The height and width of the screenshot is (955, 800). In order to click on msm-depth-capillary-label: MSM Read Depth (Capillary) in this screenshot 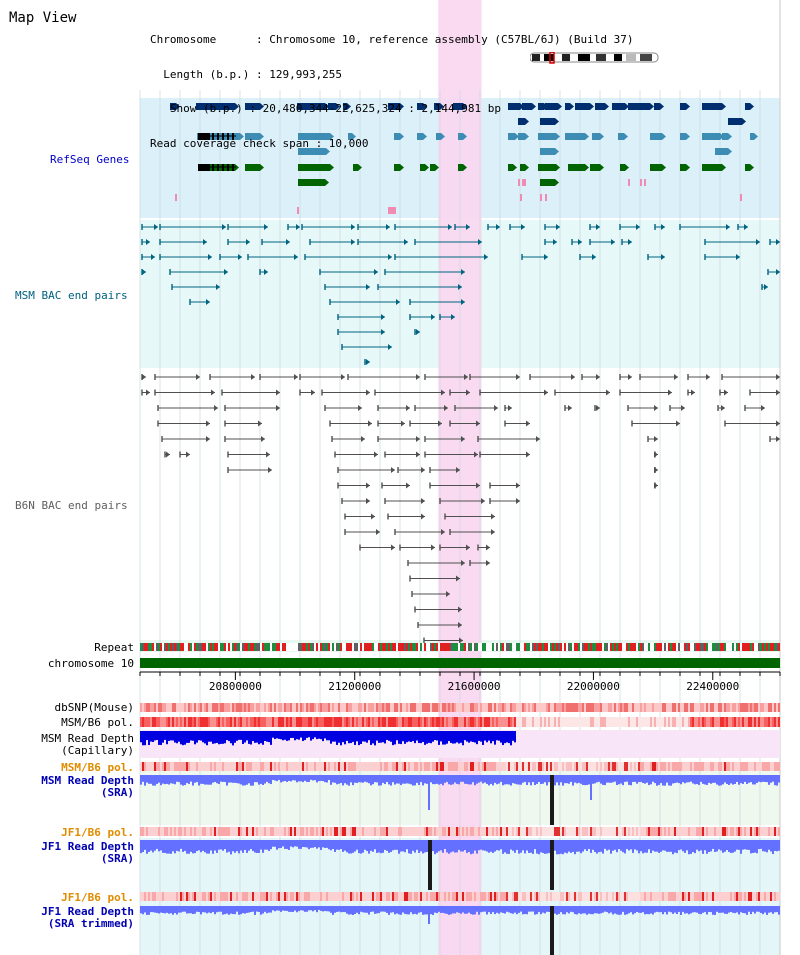, I will do `click(87, 745)`.